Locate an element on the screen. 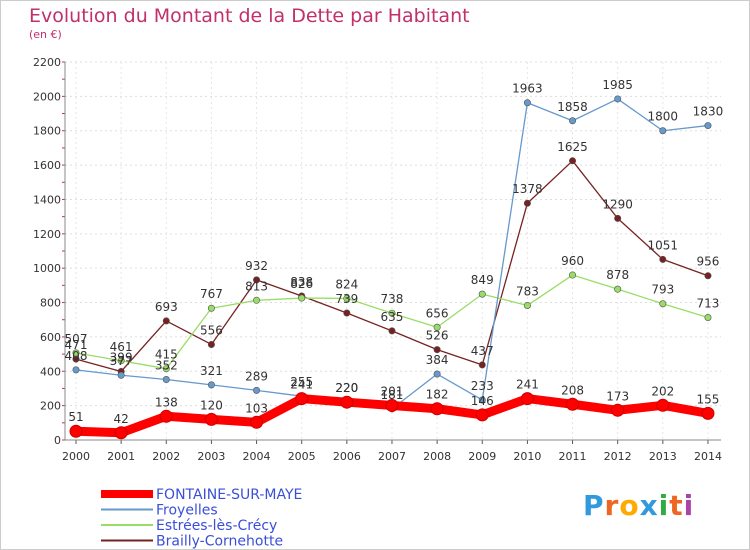 The image size is (750, 550). data-label: 1963 is located at coordinates (527, 89).